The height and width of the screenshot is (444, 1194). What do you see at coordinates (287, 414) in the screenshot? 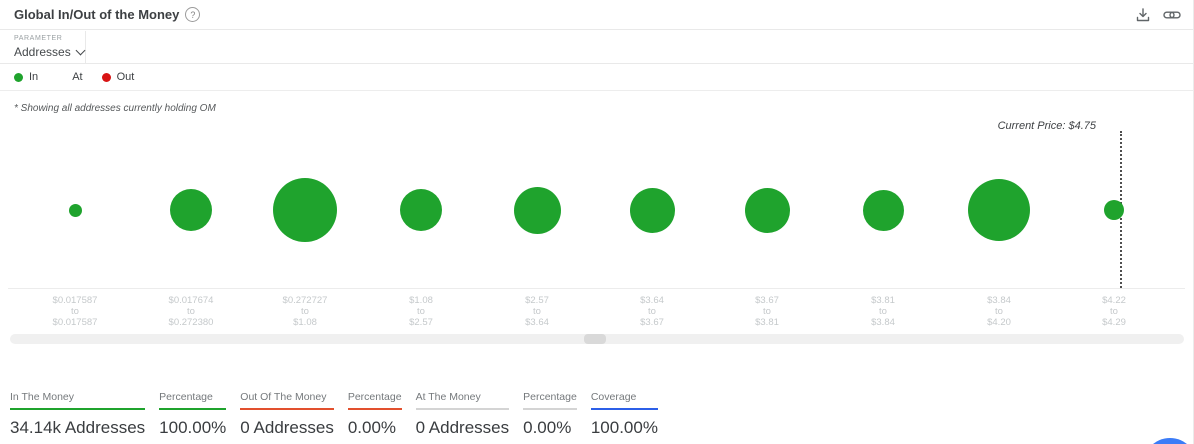
I see `stat-out-of-the-money: Out Of The Money 0 Addresses` at bounding box center [287, 414].